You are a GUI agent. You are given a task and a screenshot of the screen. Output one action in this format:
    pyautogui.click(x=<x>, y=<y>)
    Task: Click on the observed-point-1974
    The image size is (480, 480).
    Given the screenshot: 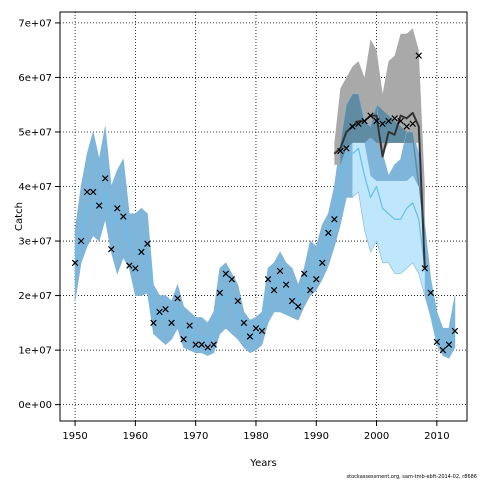 What is the action you would take?
    pyautogui.click(x=220, y=293)
    